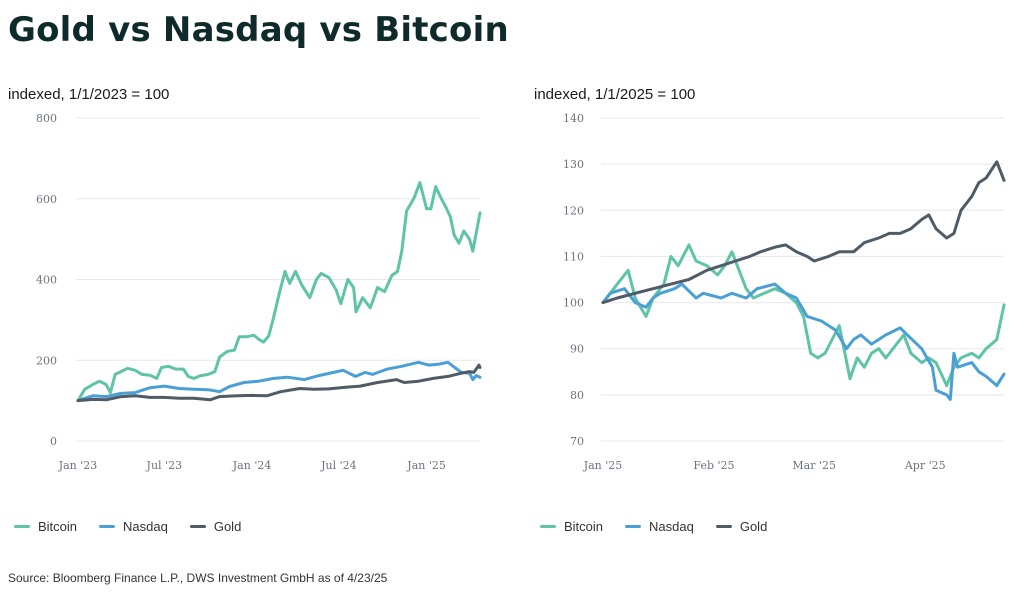 Image resolution: width=1024 pixels, height=599 pixels. Describe the element at coordinates (577, 395) in the screenshot. I see `right-y-tick-label: 80` at that location.